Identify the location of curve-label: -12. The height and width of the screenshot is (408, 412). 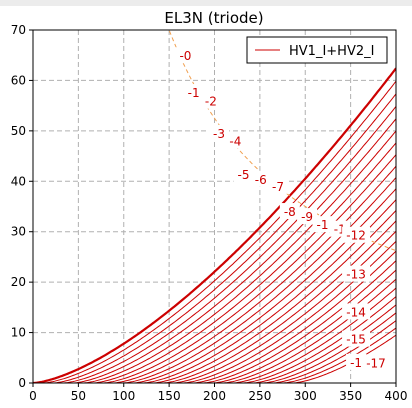
(356, 236).